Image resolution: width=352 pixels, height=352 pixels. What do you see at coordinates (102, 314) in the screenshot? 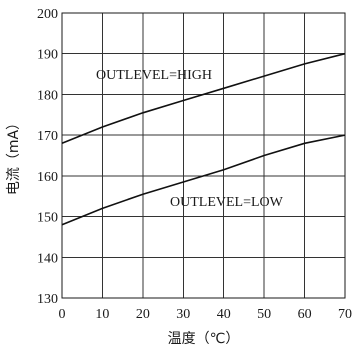
I see `x-tick-label-1: 10` at bounding box center [102, 314].